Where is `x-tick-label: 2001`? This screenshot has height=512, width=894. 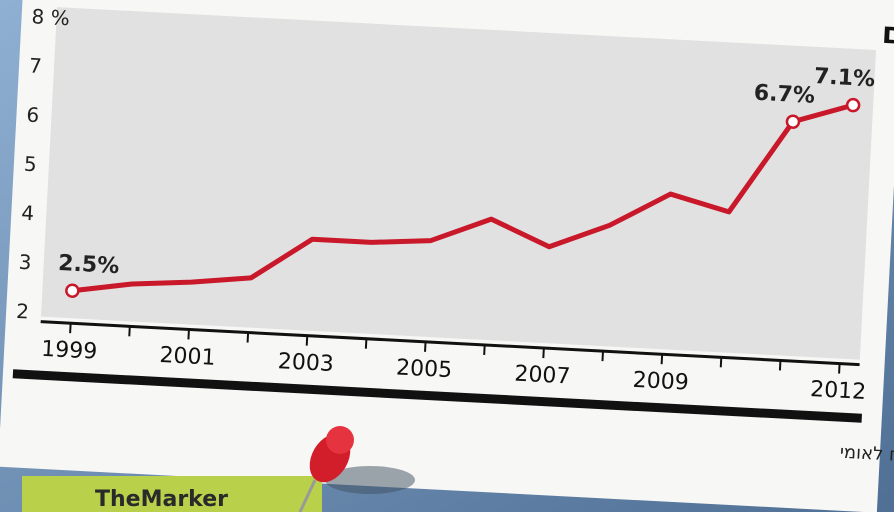 x-tick-label: 2001 is located at coordinates (187, 357).